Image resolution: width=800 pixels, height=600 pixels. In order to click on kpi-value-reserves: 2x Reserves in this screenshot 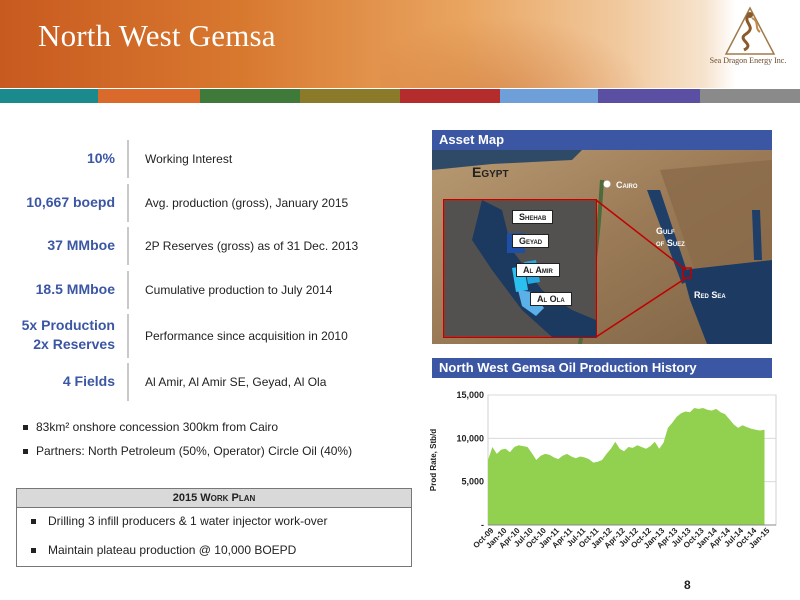, I will do `click(74, 344)`.